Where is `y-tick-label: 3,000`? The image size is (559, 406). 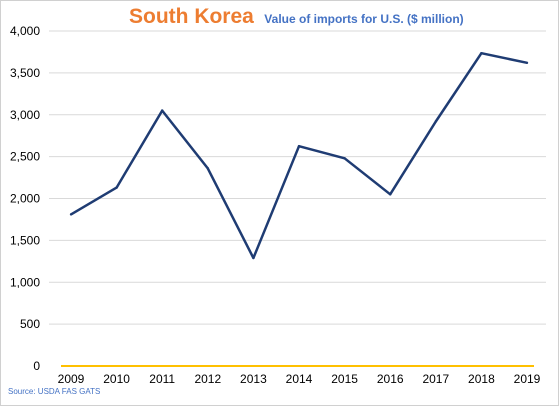 y-tick-label: 3,000 is located at coordinates (25, 115).